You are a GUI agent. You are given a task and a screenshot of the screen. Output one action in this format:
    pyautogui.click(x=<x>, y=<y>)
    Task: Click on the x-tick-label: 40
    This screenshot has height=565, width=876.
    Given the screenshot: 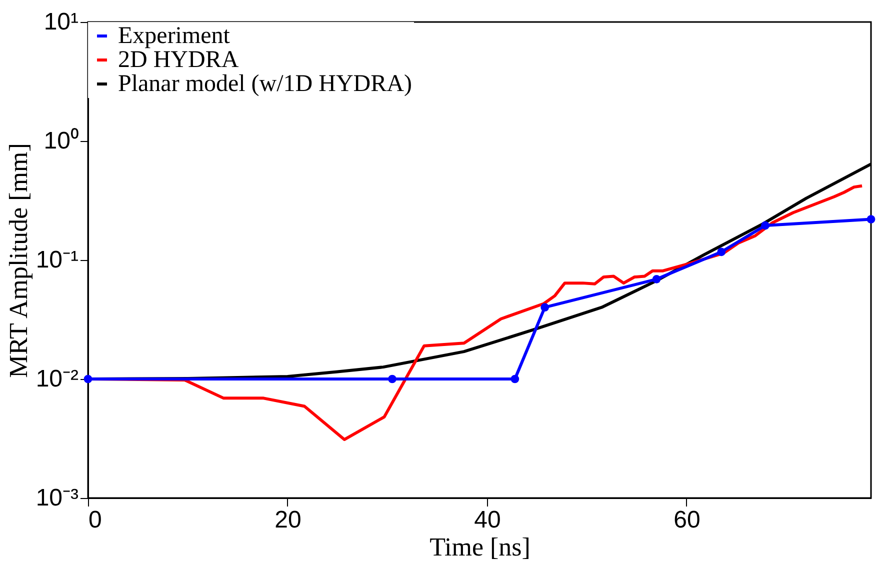 What is the action you would take?
    pyautogui.click(x=487, y=520)
    